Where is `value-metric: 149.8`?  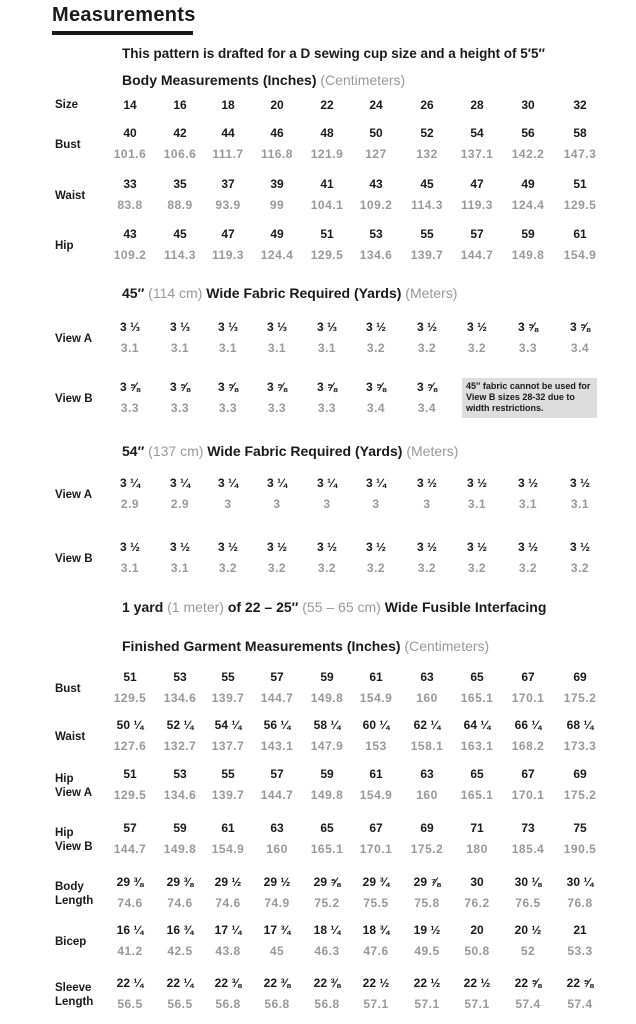 value-metric: 149.8 is located at coordinates (528, 255).